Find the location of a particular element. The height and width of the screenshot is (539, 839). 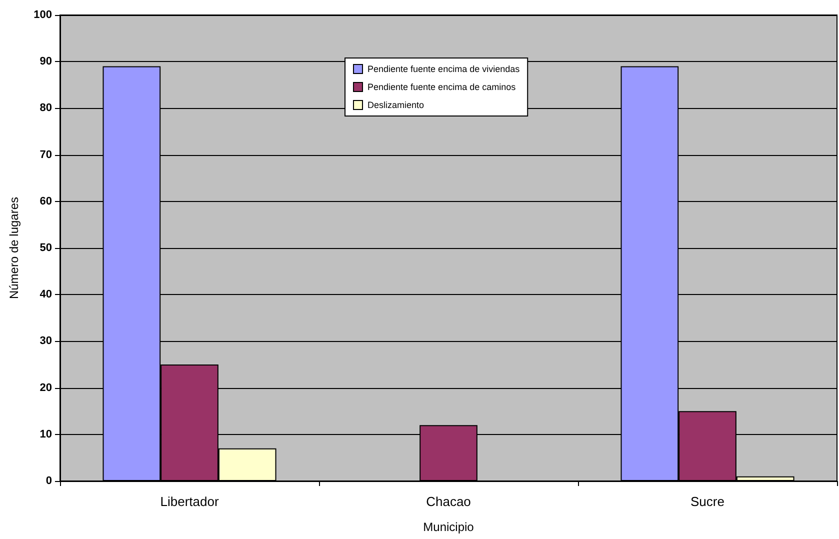

y-tick-label: 80 is located at coordinates (46, 108).